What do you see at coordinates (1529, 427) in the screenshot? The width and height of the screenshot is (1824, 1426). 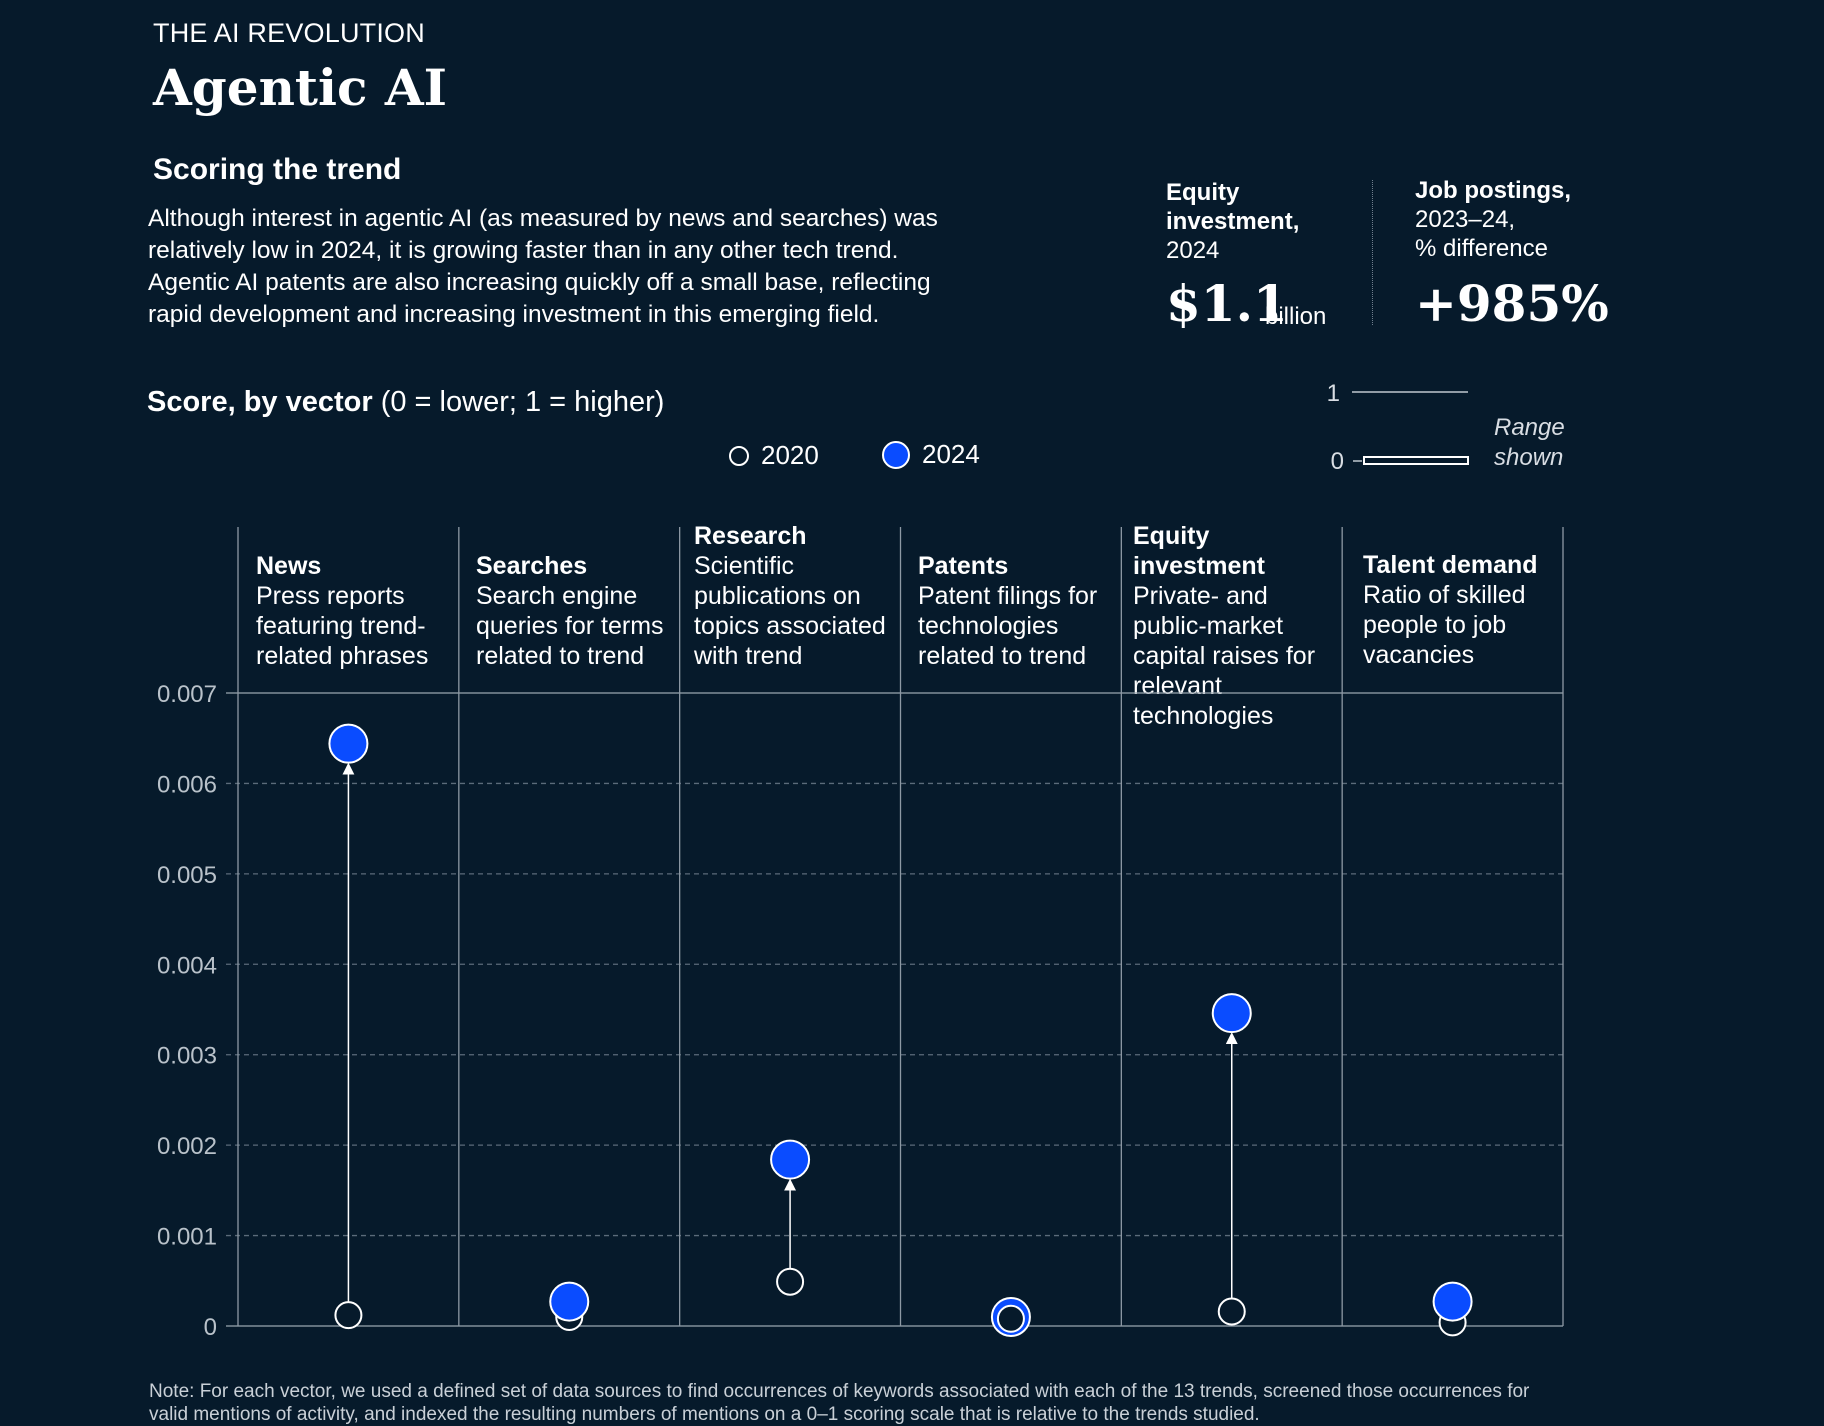 I see `range-label-line1: Range` at bounding box center [1529, 427].